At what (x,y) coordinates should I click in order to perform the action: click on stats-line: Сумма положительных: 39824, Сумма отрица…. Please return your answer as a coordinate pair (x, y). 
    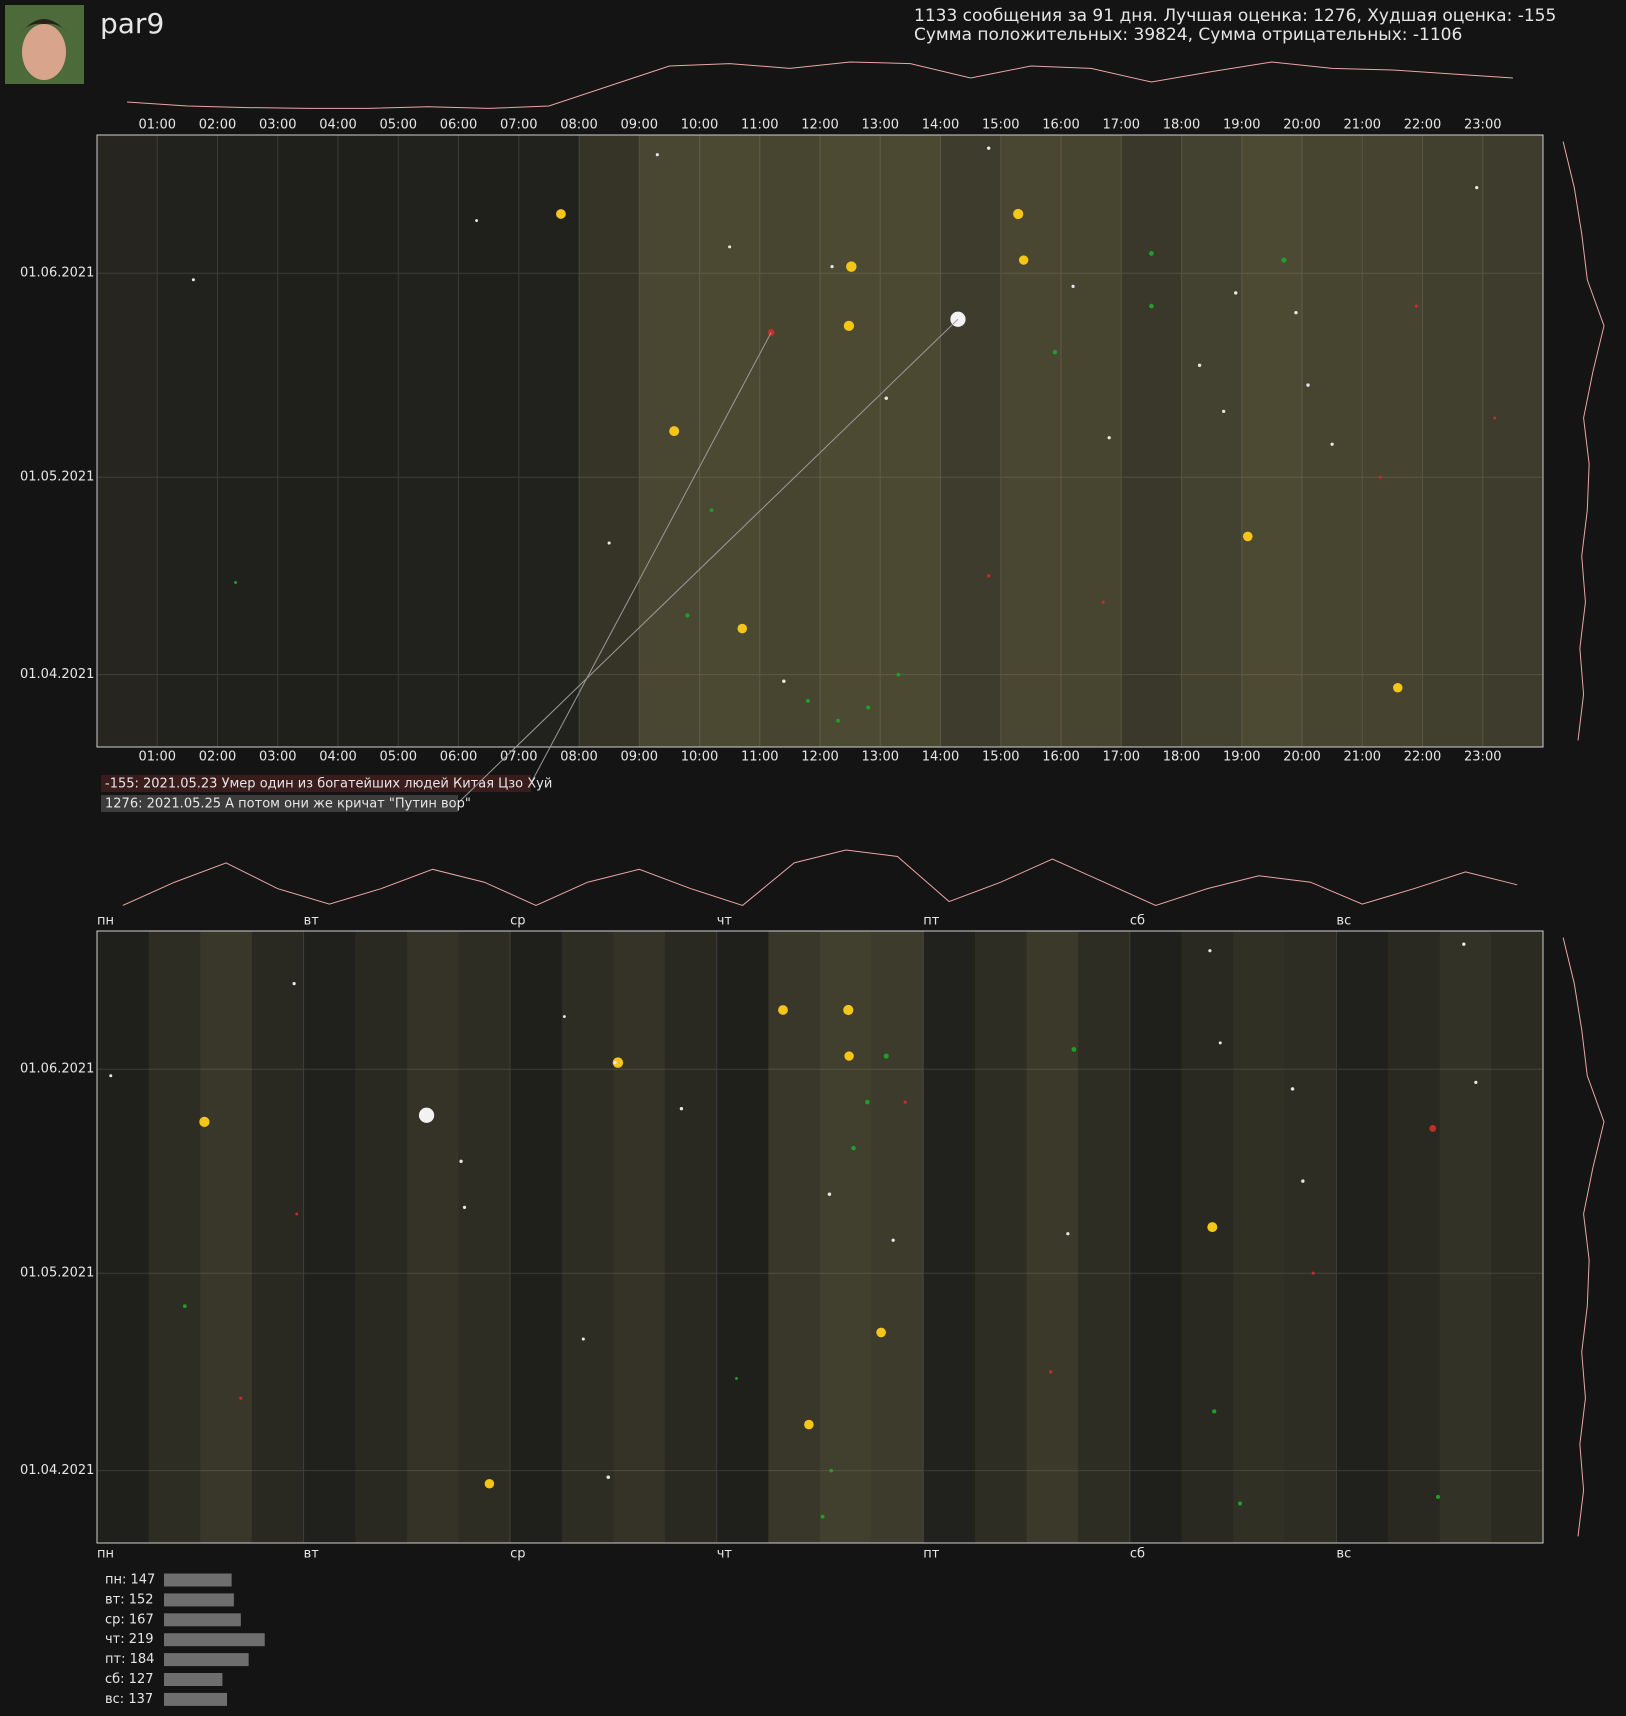
    Looking at the image, I should click on (1188, 35).